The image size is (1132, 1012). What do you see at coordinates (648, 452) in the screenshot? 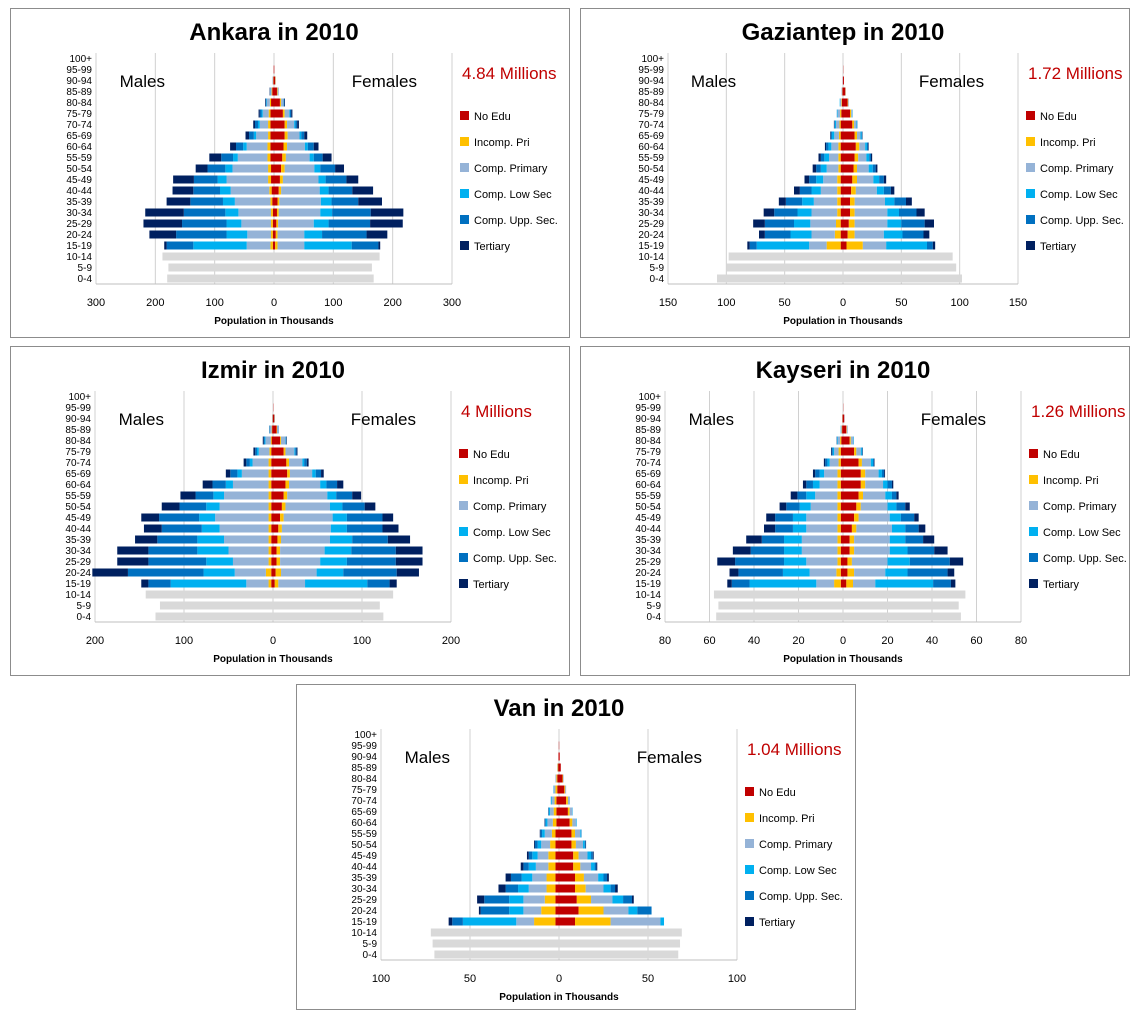
I see `age-tick-label: 75-79` at bounding box center [648, 452].